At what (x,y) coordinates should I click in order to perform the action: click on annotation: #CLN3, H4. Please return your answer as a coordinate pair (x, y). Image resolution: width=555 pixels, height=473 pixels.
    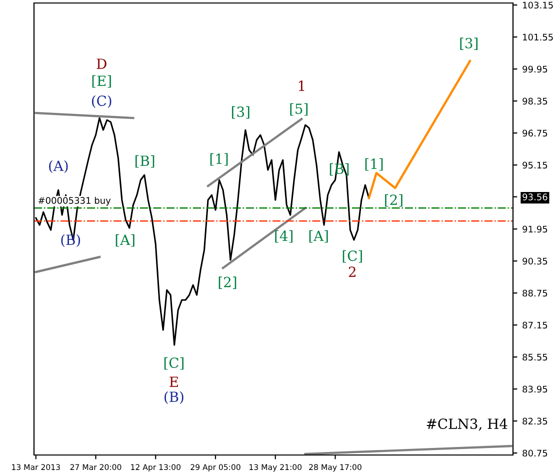
    Looking at the image, I should click on (467, 424).